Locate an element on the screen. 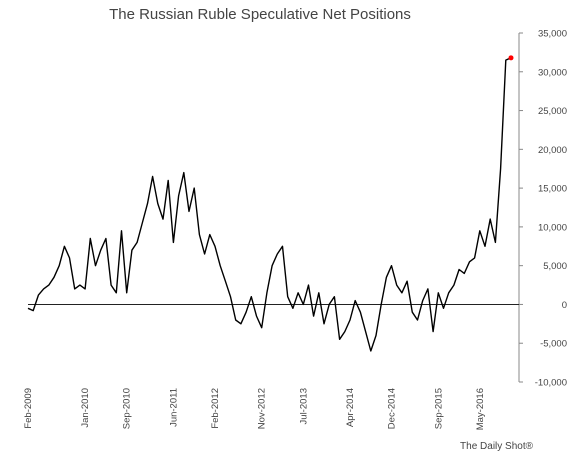 This screenshot has width=571, height=458. x-tick-label: Feb-2009 is located at coordinates (28, 408).